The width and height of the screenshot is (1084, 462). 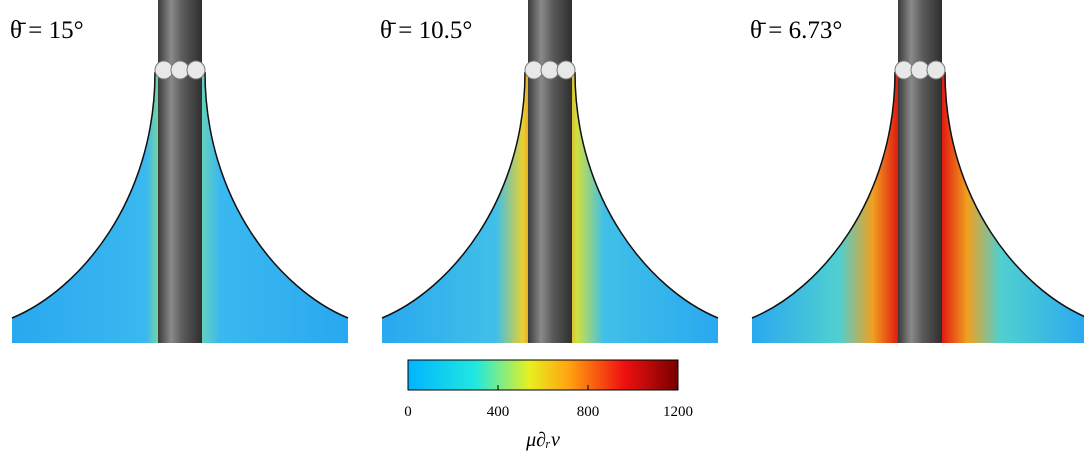 I want to click on panel-label: θ̄ = 6.73°, so click(x=796, y=30).